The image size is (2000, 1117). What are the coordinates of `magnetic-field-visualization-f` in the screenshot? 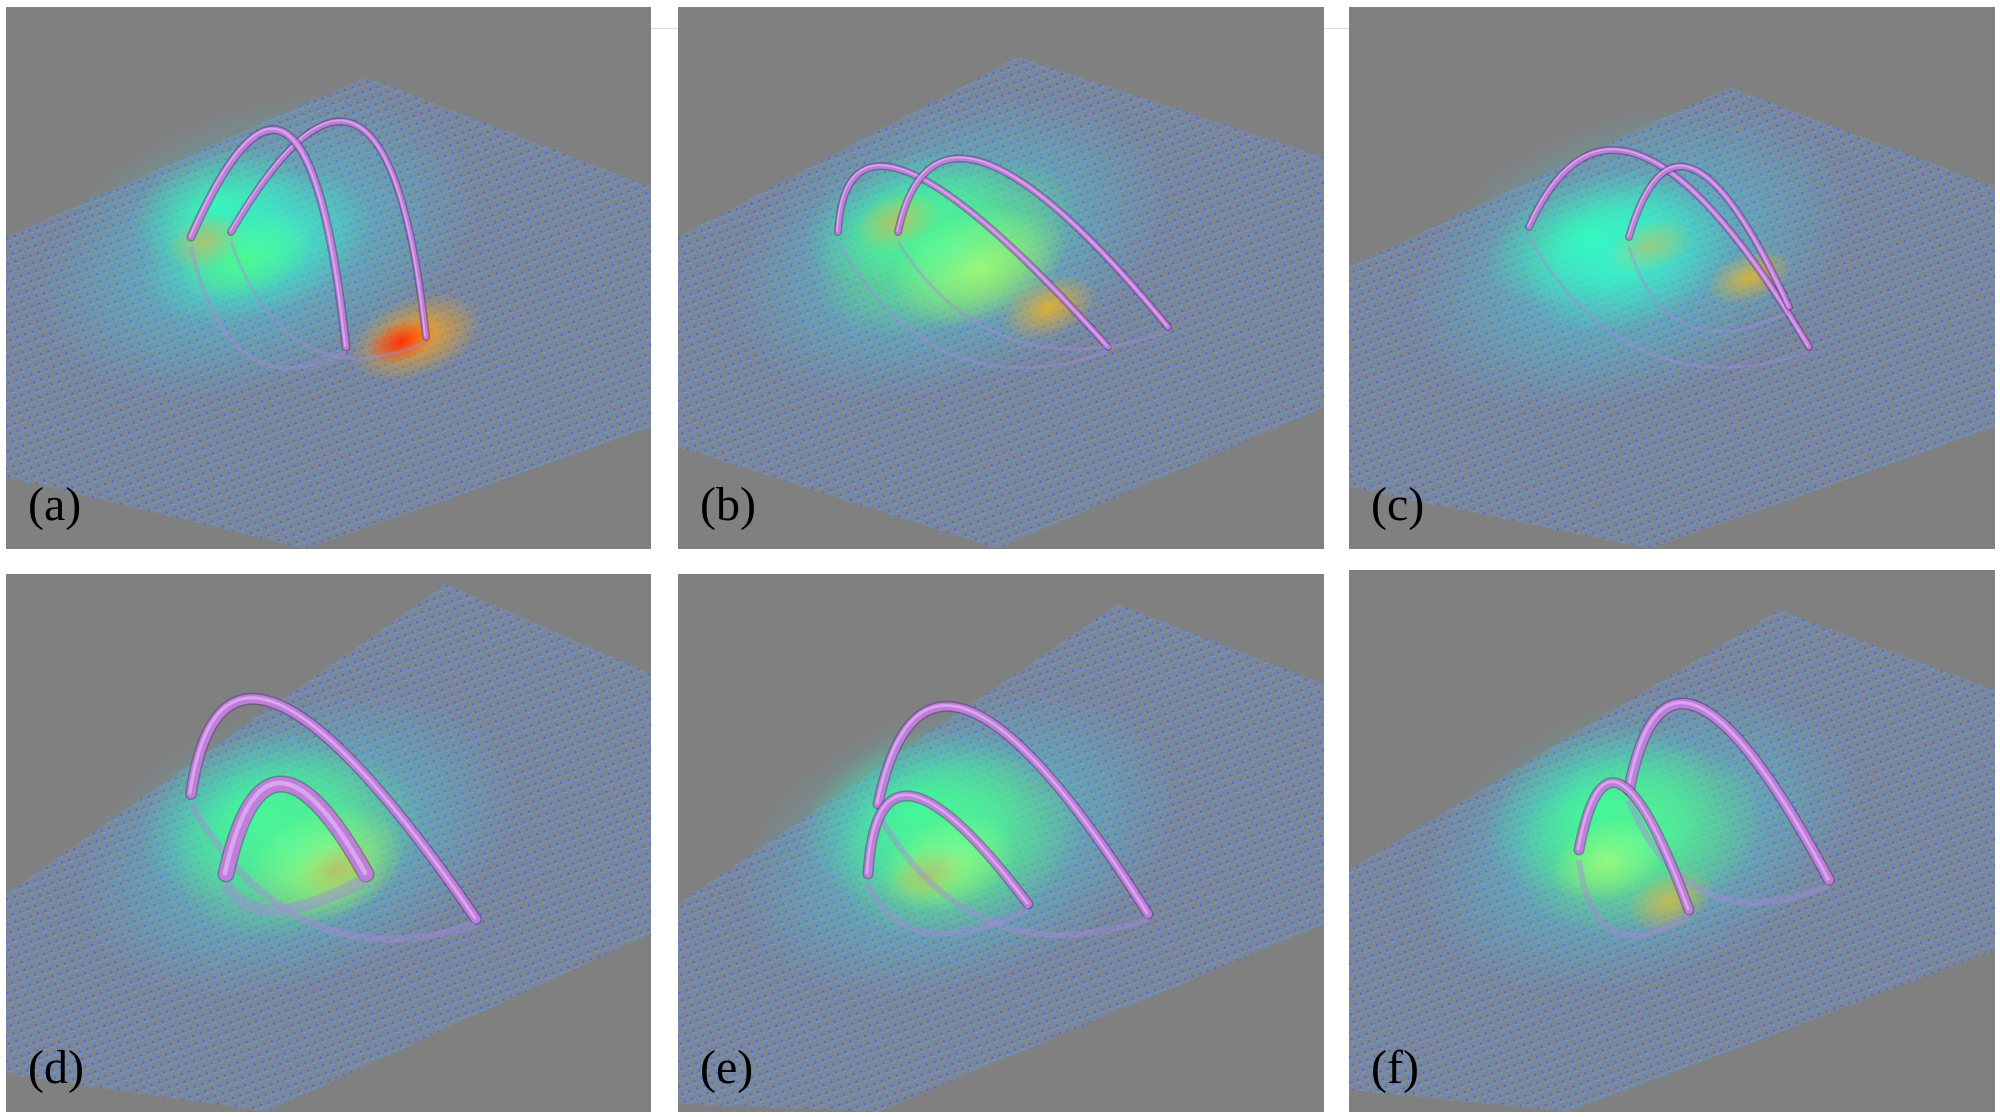 It's located at (1672, 861).